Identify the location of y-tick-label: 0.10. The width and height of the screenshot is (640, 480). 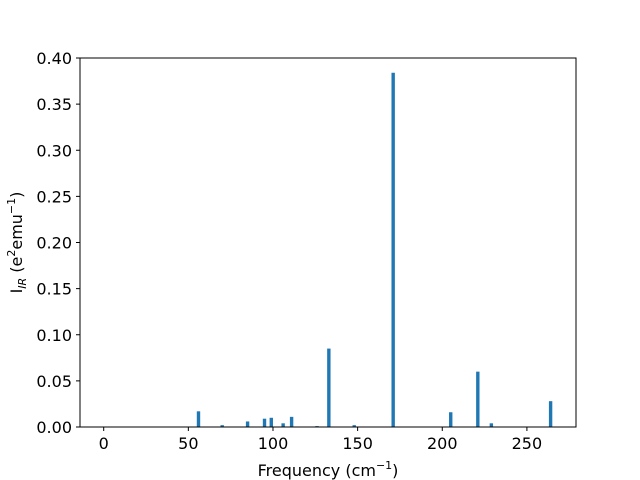
(54, 335).